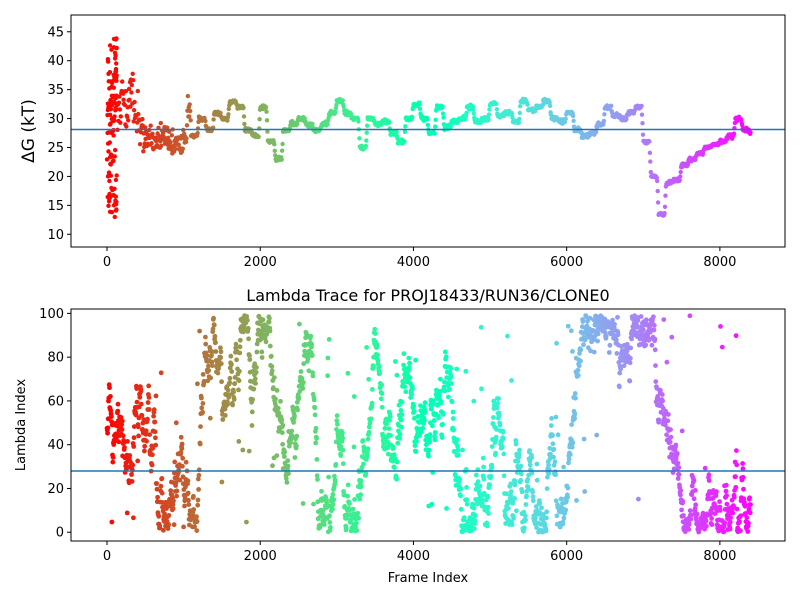  What do you see at coordinates (55, 90) in the screenshot?
I see `y-tick-label: 35` at bounding box center [55, 90].